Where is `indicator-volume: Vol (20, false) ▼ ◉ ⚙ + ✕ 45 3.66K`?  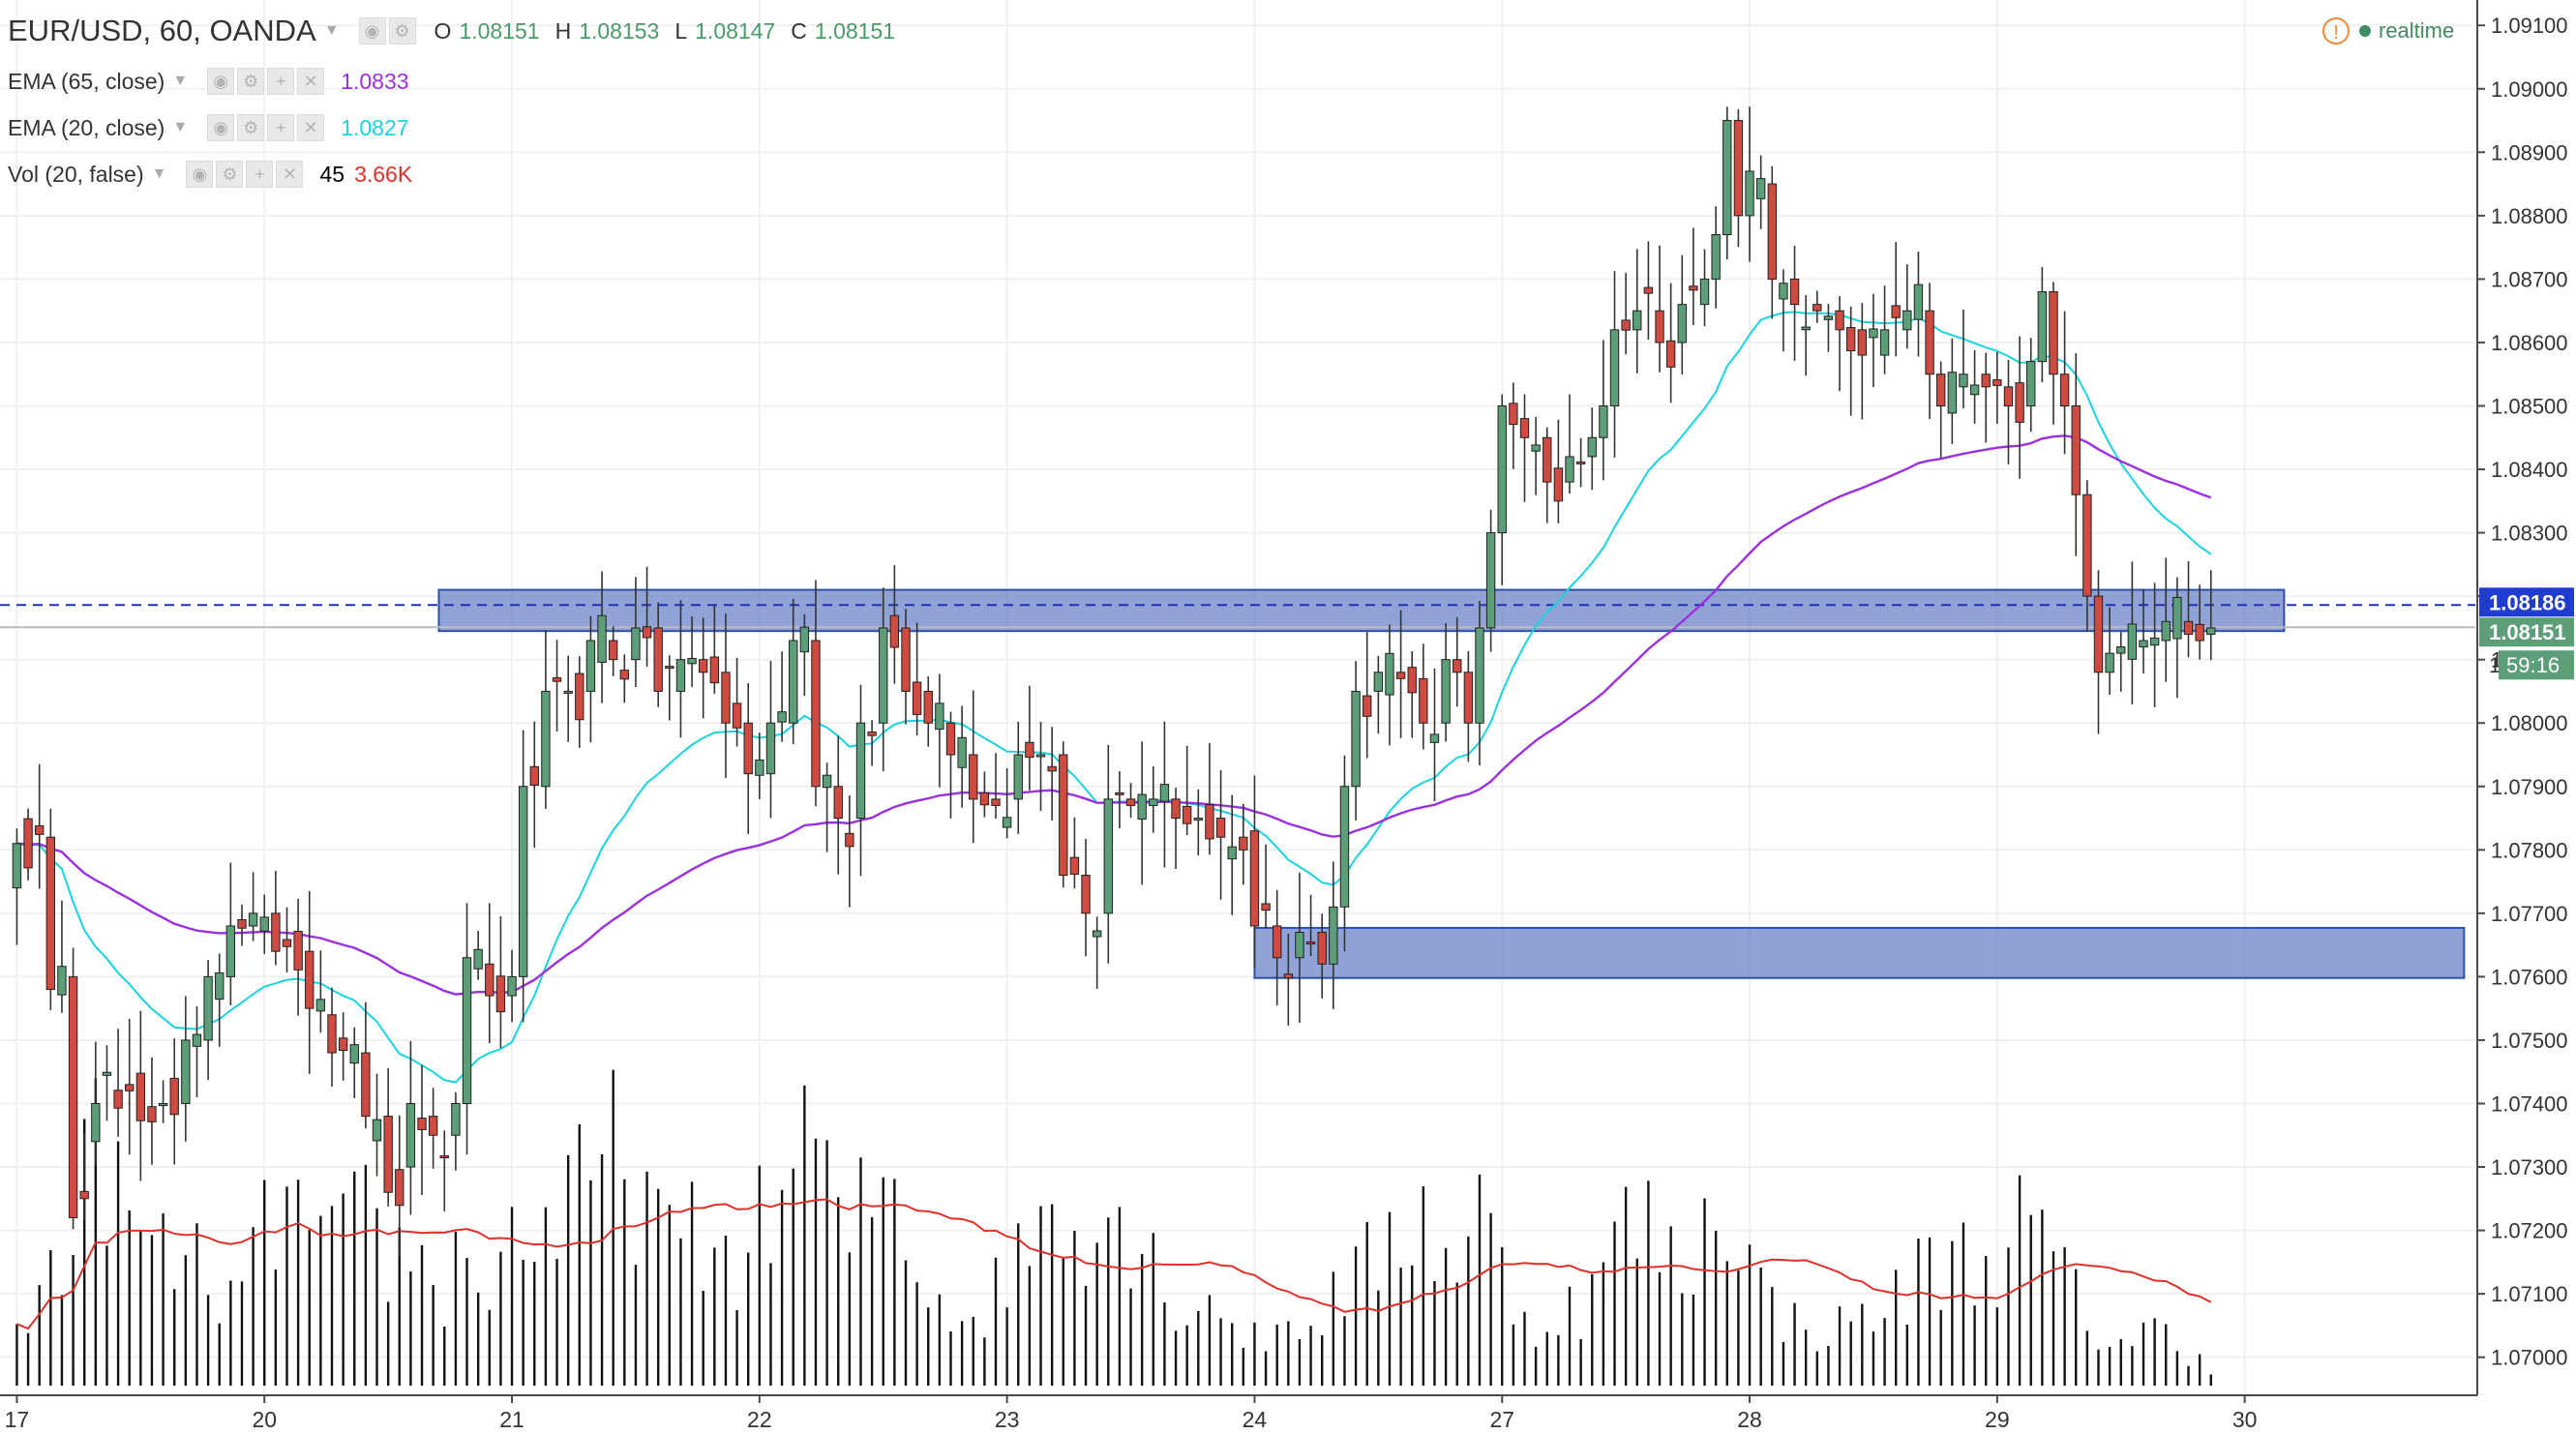 indicator-volume: Vol (20, false) ▼ ◉ ⚙ + ✕ 45 3.66K is located at coordinates (210, 174).